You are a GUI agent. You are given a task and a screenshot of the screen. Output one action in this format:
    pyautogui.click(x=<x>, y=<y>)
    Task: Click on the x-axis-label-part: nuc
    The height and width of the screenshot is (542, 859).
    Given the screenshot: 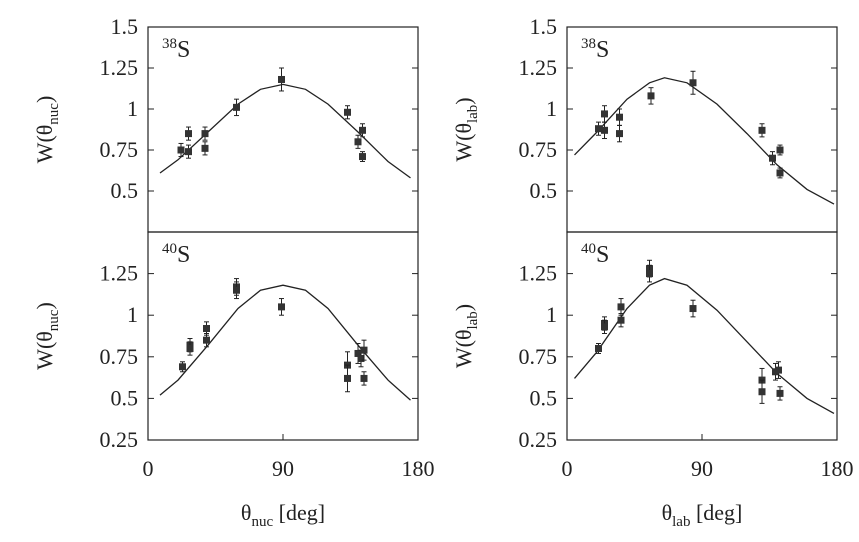 What is the action you would take?
    pyautogui.click(x=262, y=522)
    